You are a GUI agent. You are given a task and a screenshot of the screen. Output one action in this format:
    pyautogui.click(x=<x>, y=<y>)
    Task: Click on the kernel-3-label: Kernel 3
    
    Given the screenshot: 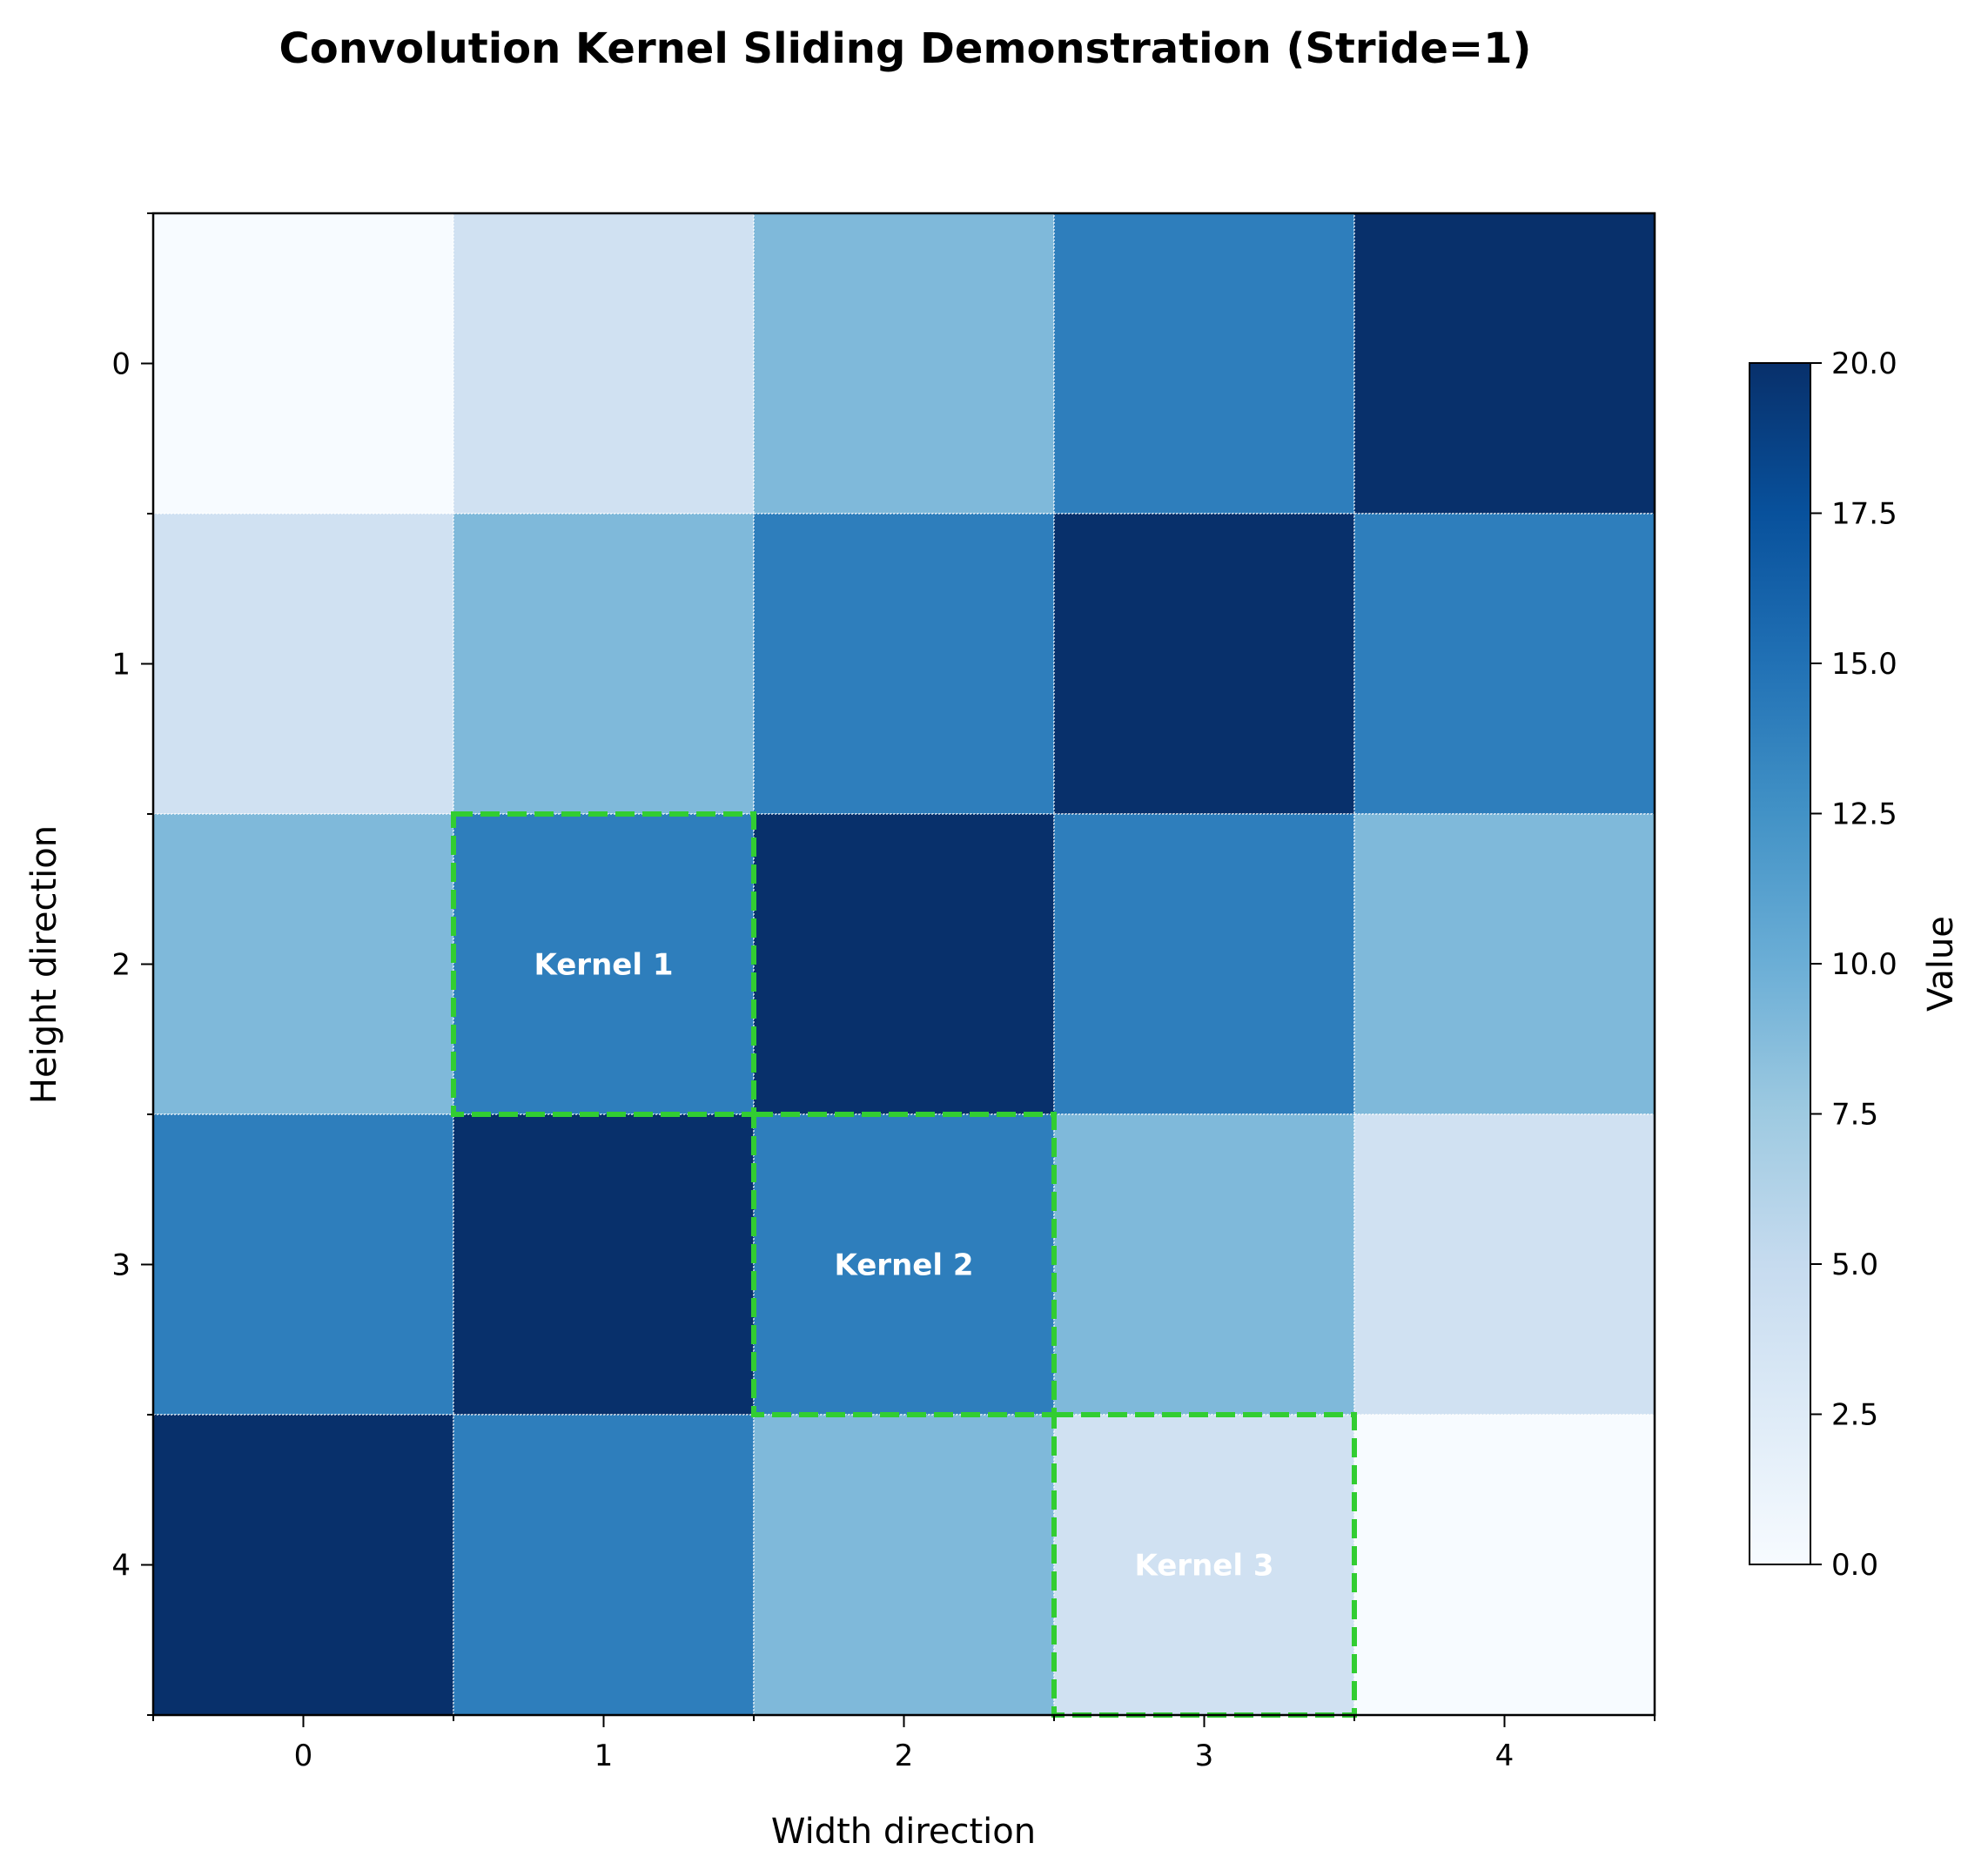 What is the action you would take?
    pyautogui.click(x=1204, y=1566)
    